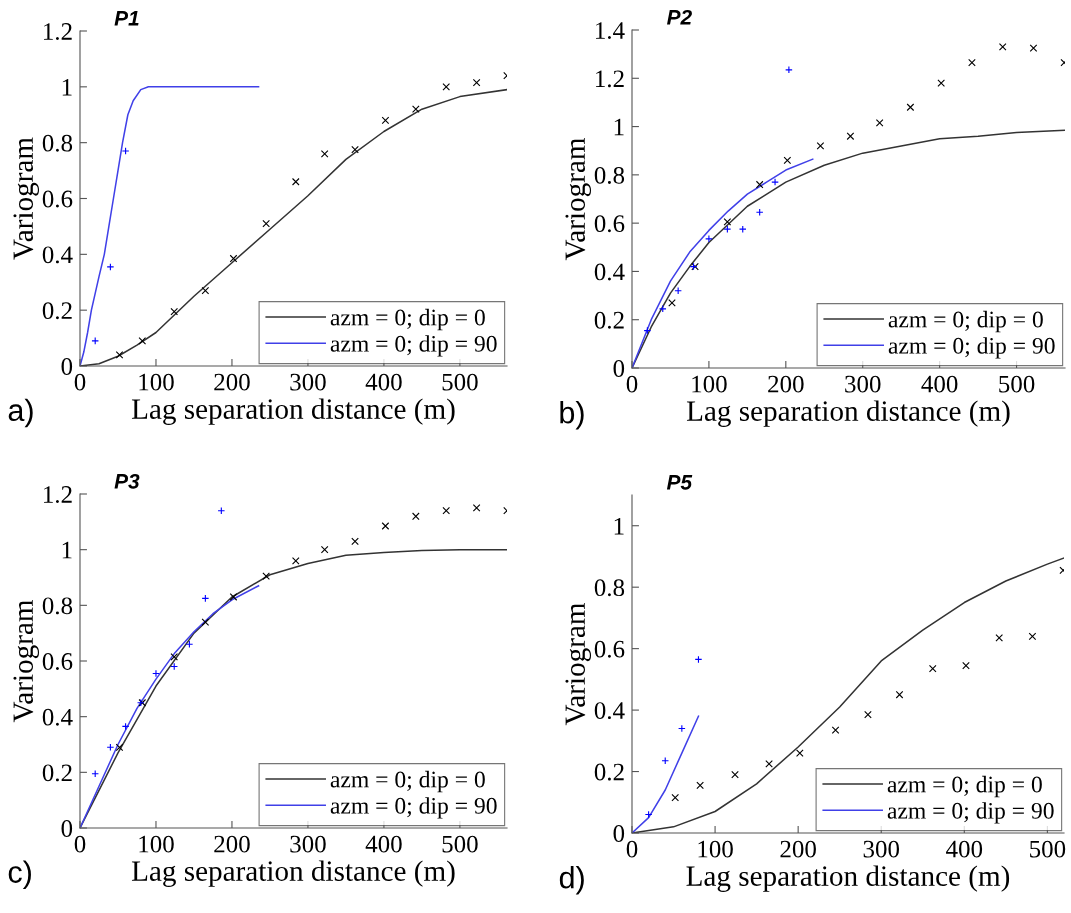 The image size is (1071, 913). I want to click on x-tick-label: 100, so click(156, 844).